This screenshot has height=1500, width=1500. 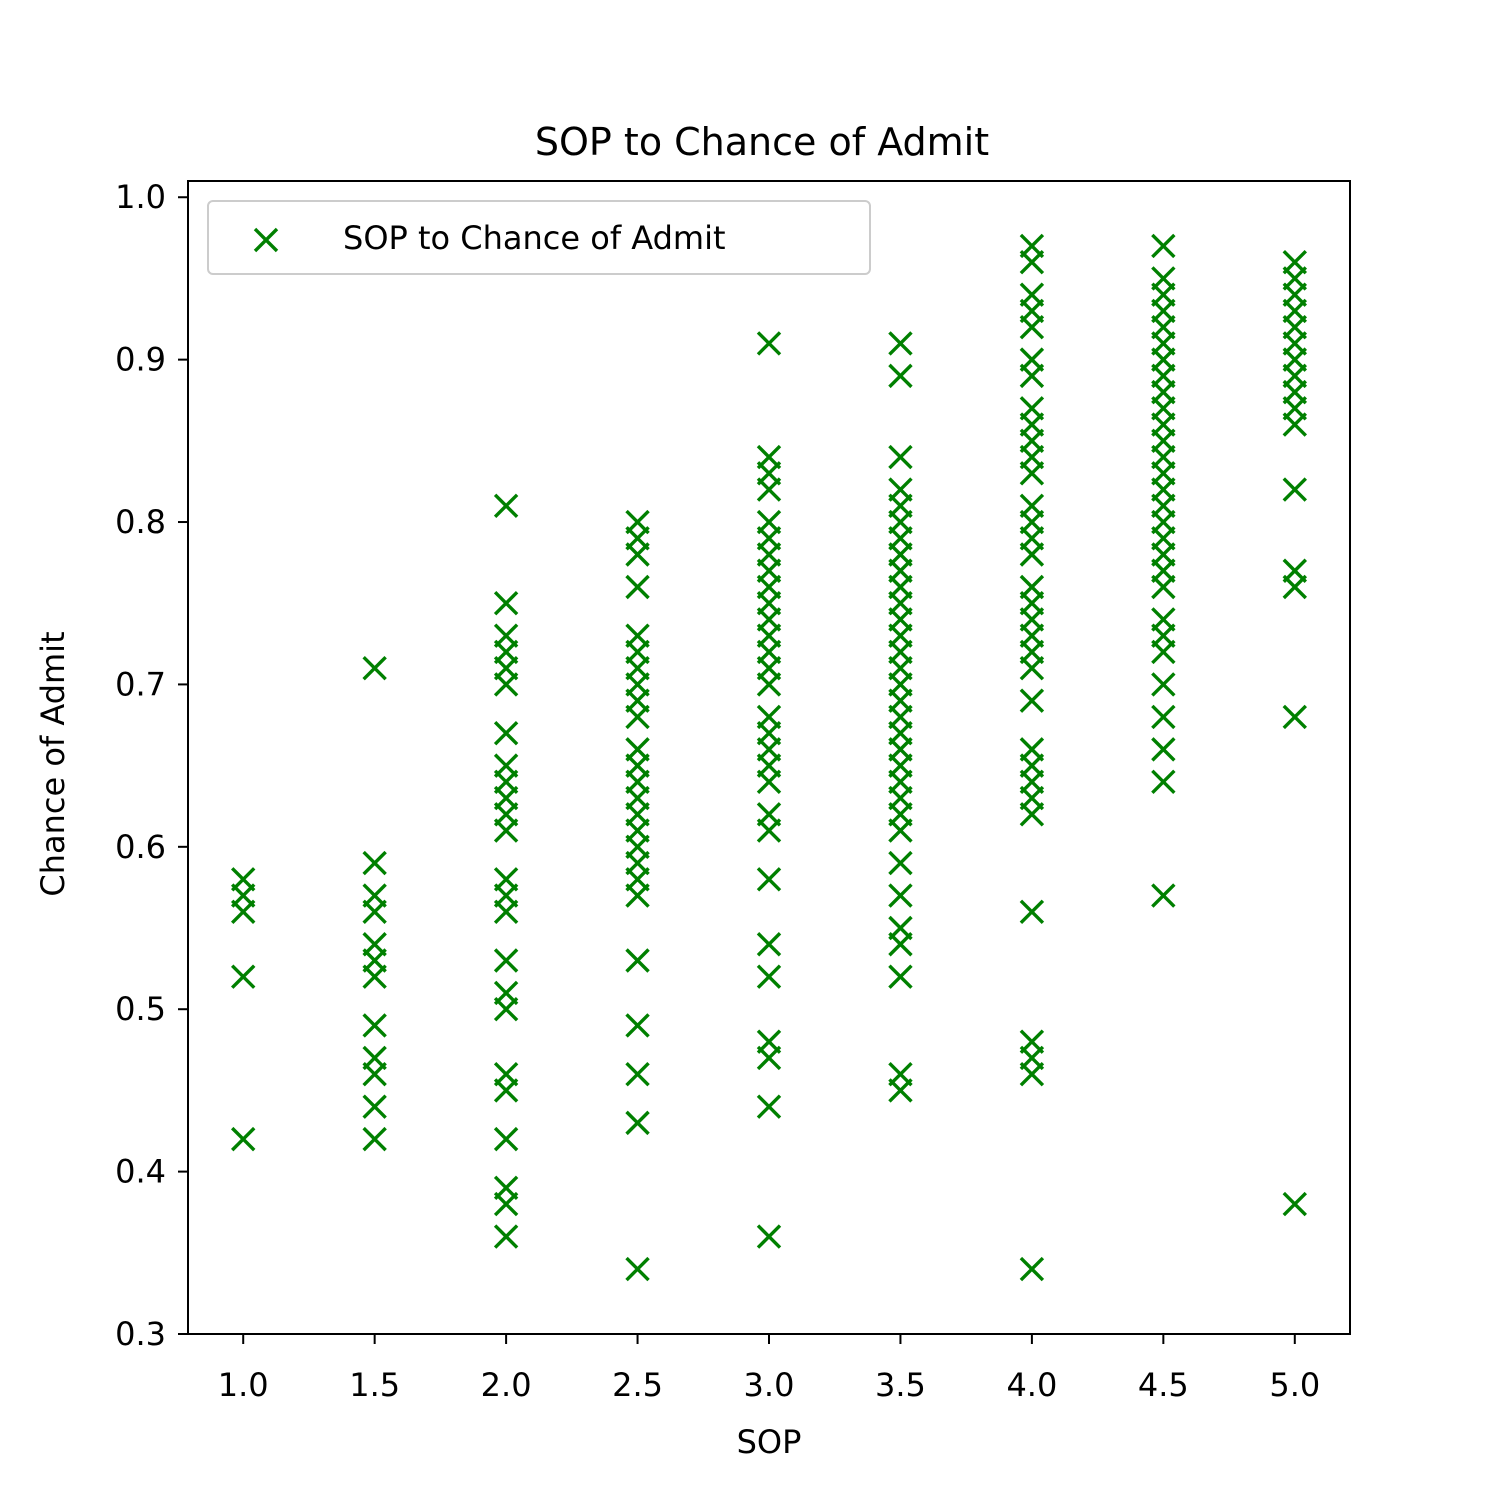 I want to click on legend-label: SOP to Chance of Admit, so click(x=534, y=238).